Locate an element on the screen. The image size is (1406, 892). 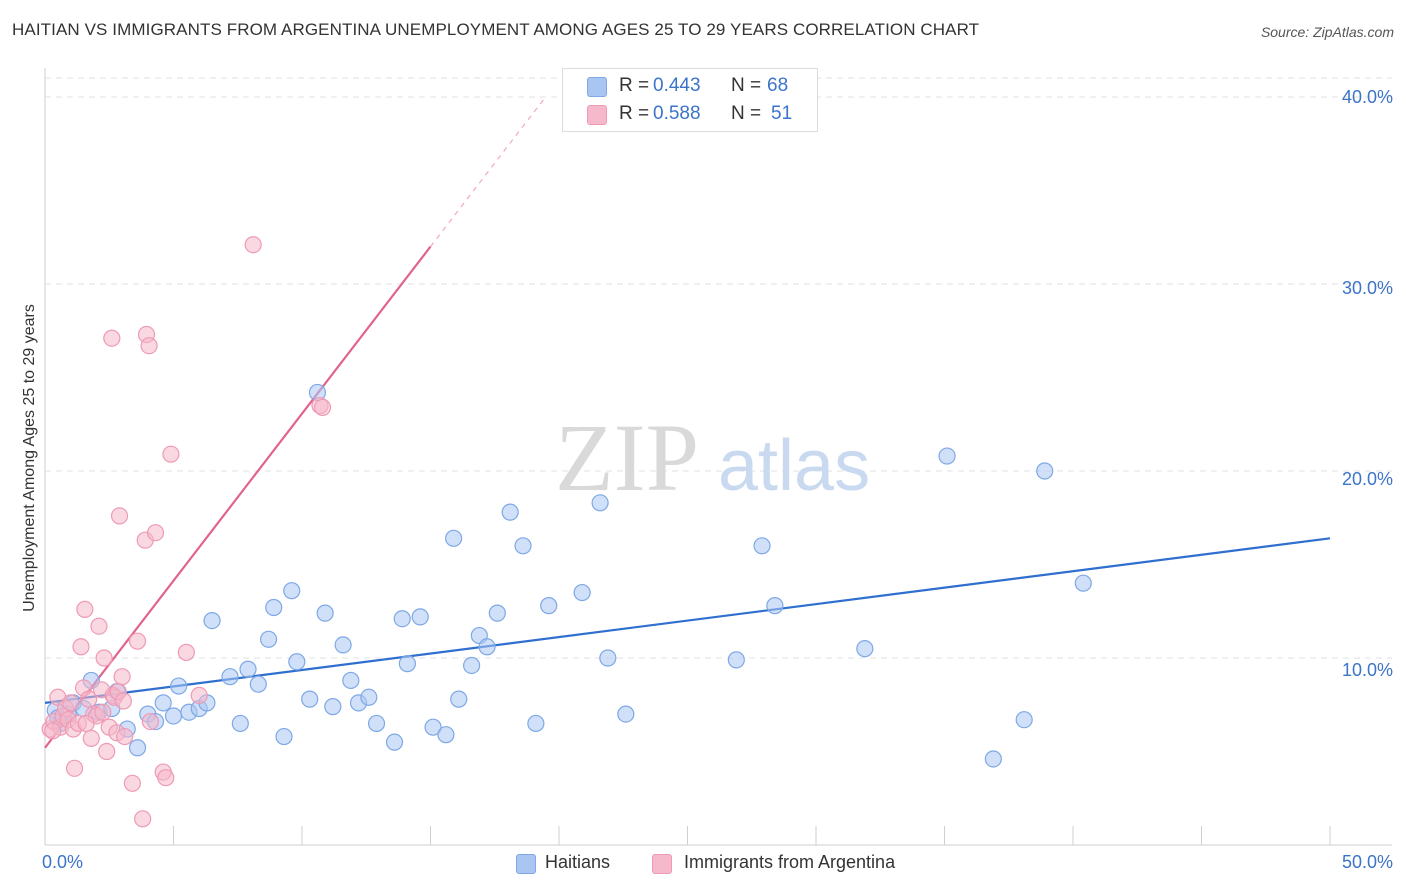
stats-row-argentina: R = 0.588 N = 51 is located at coordinates (690, 115).